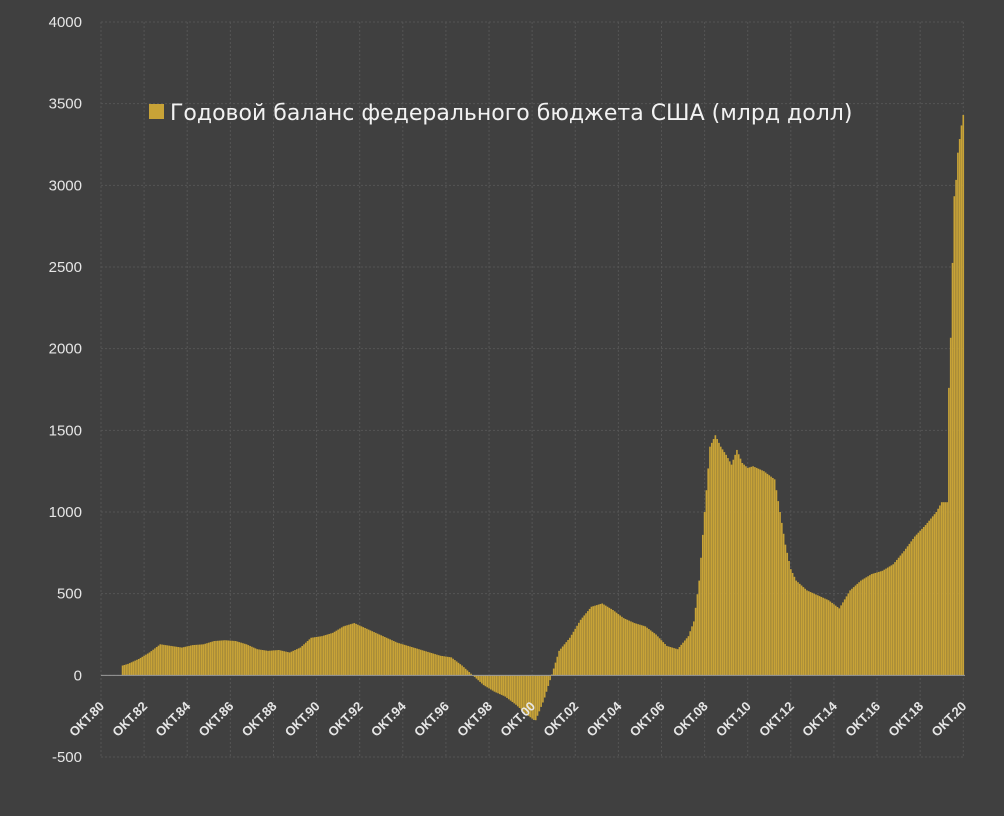 Image resolution: width=1004 pixels, height=816 pixels. What do you see at coordinates (65, 185) in the screenshot?
I see `y-tick-label: 3000` at bounding box center [65, 185].